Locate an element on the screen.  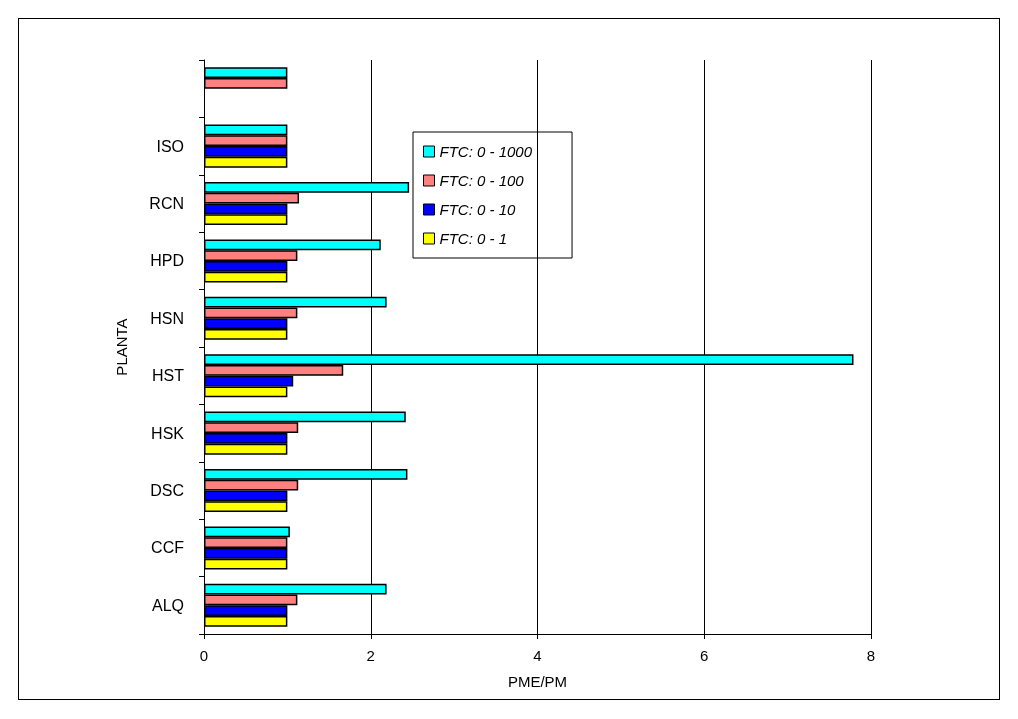
y-tick-label: RCN is located at coordinates (166, 203).